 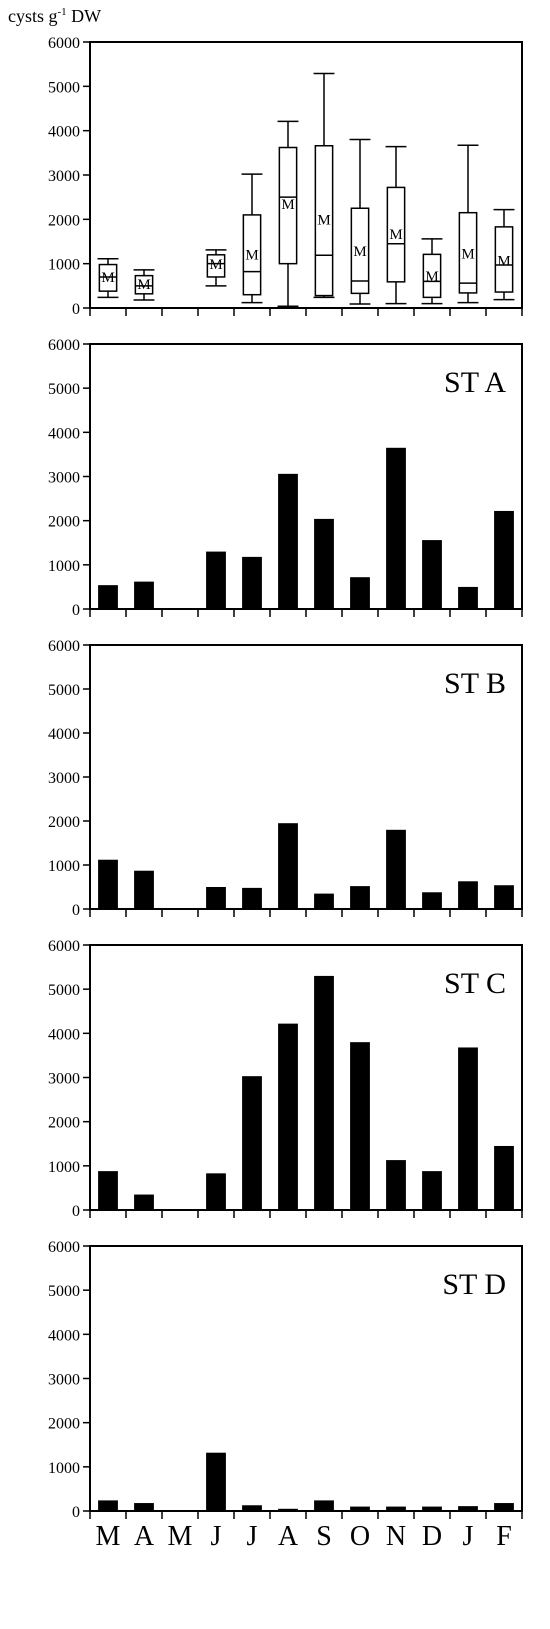 I want to click on panel-3-ytick-label: 1000, so click(x=64, y=866).